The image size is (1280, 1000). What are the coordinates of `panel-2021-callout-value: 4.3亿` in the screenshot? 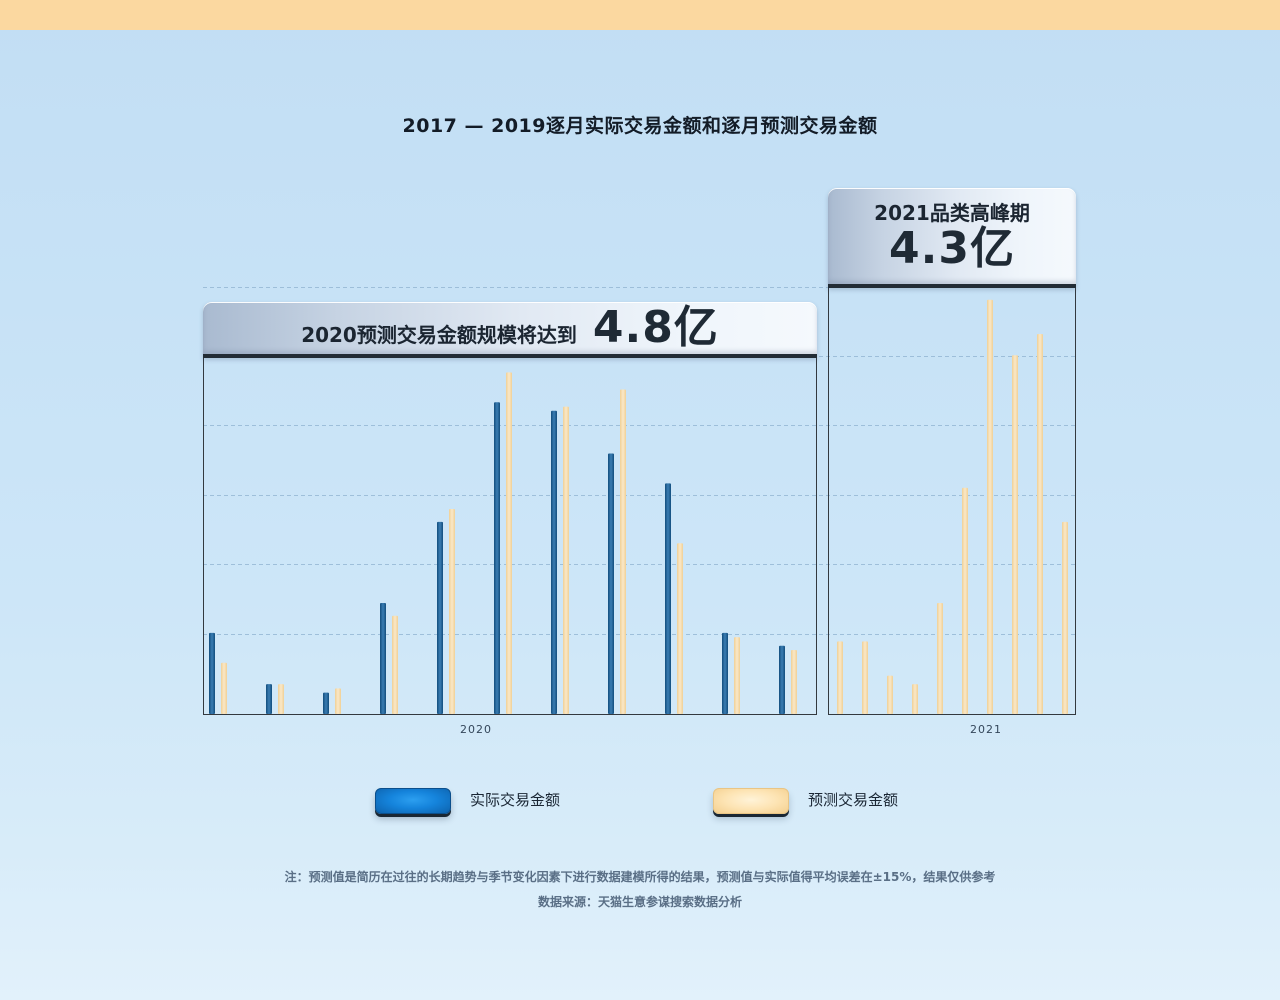 It's located at (952, 248).